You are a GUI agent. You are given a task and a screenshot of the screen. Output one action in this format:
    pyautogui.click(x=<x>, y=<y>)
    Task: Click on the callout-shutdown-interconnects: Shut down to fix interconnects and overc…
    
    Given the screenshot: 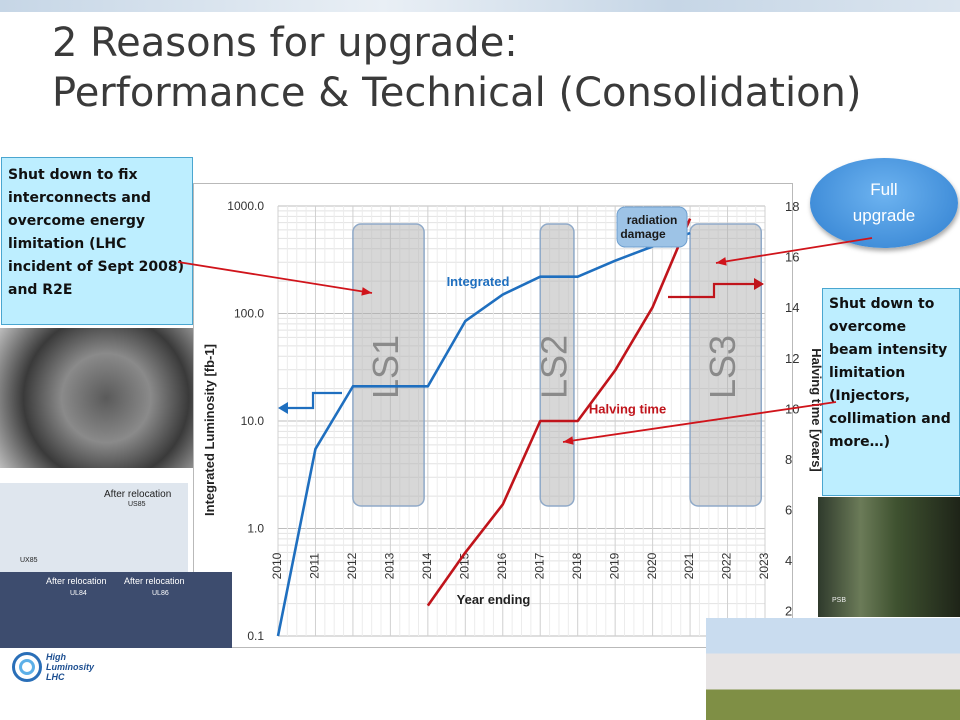 What is the action you would take?
    pyautogui.click(x=97, y=241)
    